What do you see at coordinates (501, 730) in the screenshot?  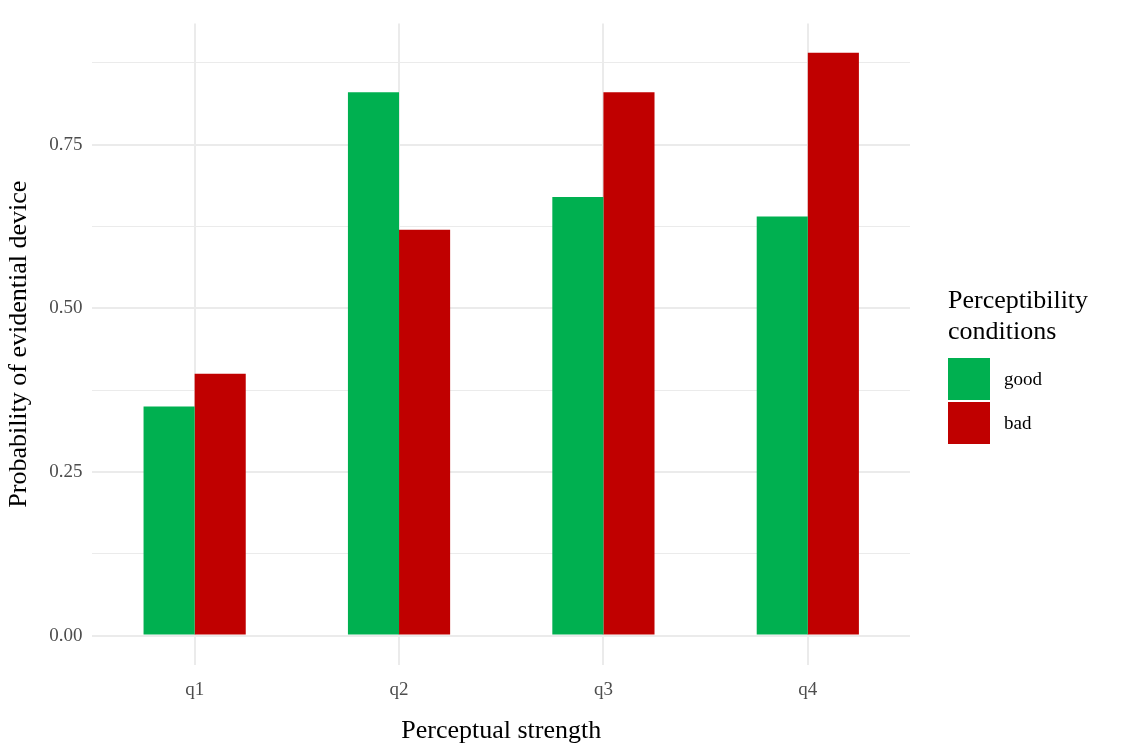 I see `x-axis-title: Perceptual strength` at bounding box center [501, 730].